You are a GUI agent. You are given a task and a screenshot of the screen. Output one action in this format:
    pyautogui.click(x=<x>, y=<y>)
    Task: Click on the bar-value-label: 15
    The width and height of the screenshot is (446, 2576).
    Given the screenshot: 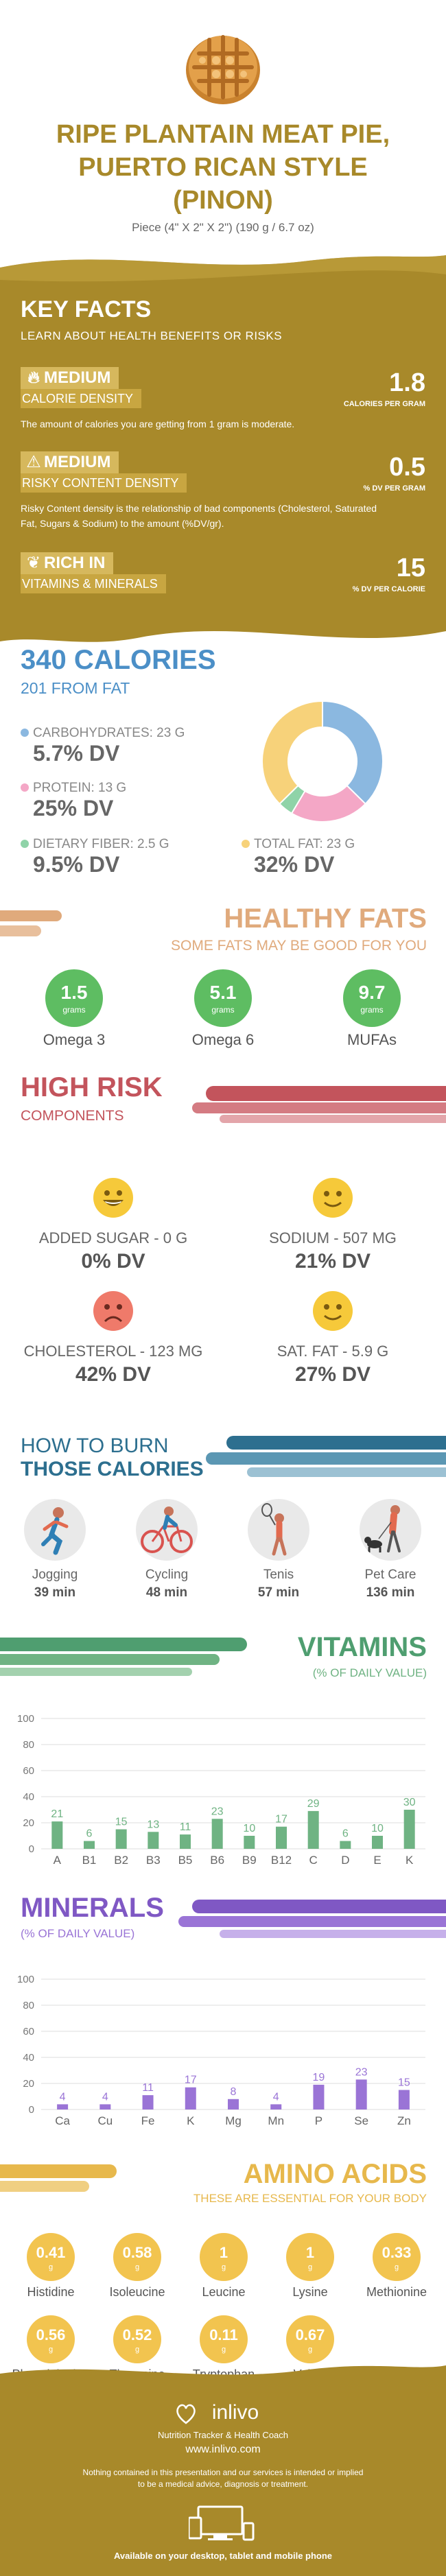 What is the action you would take?
    pyautogui.click(x=404, y=2083)
    